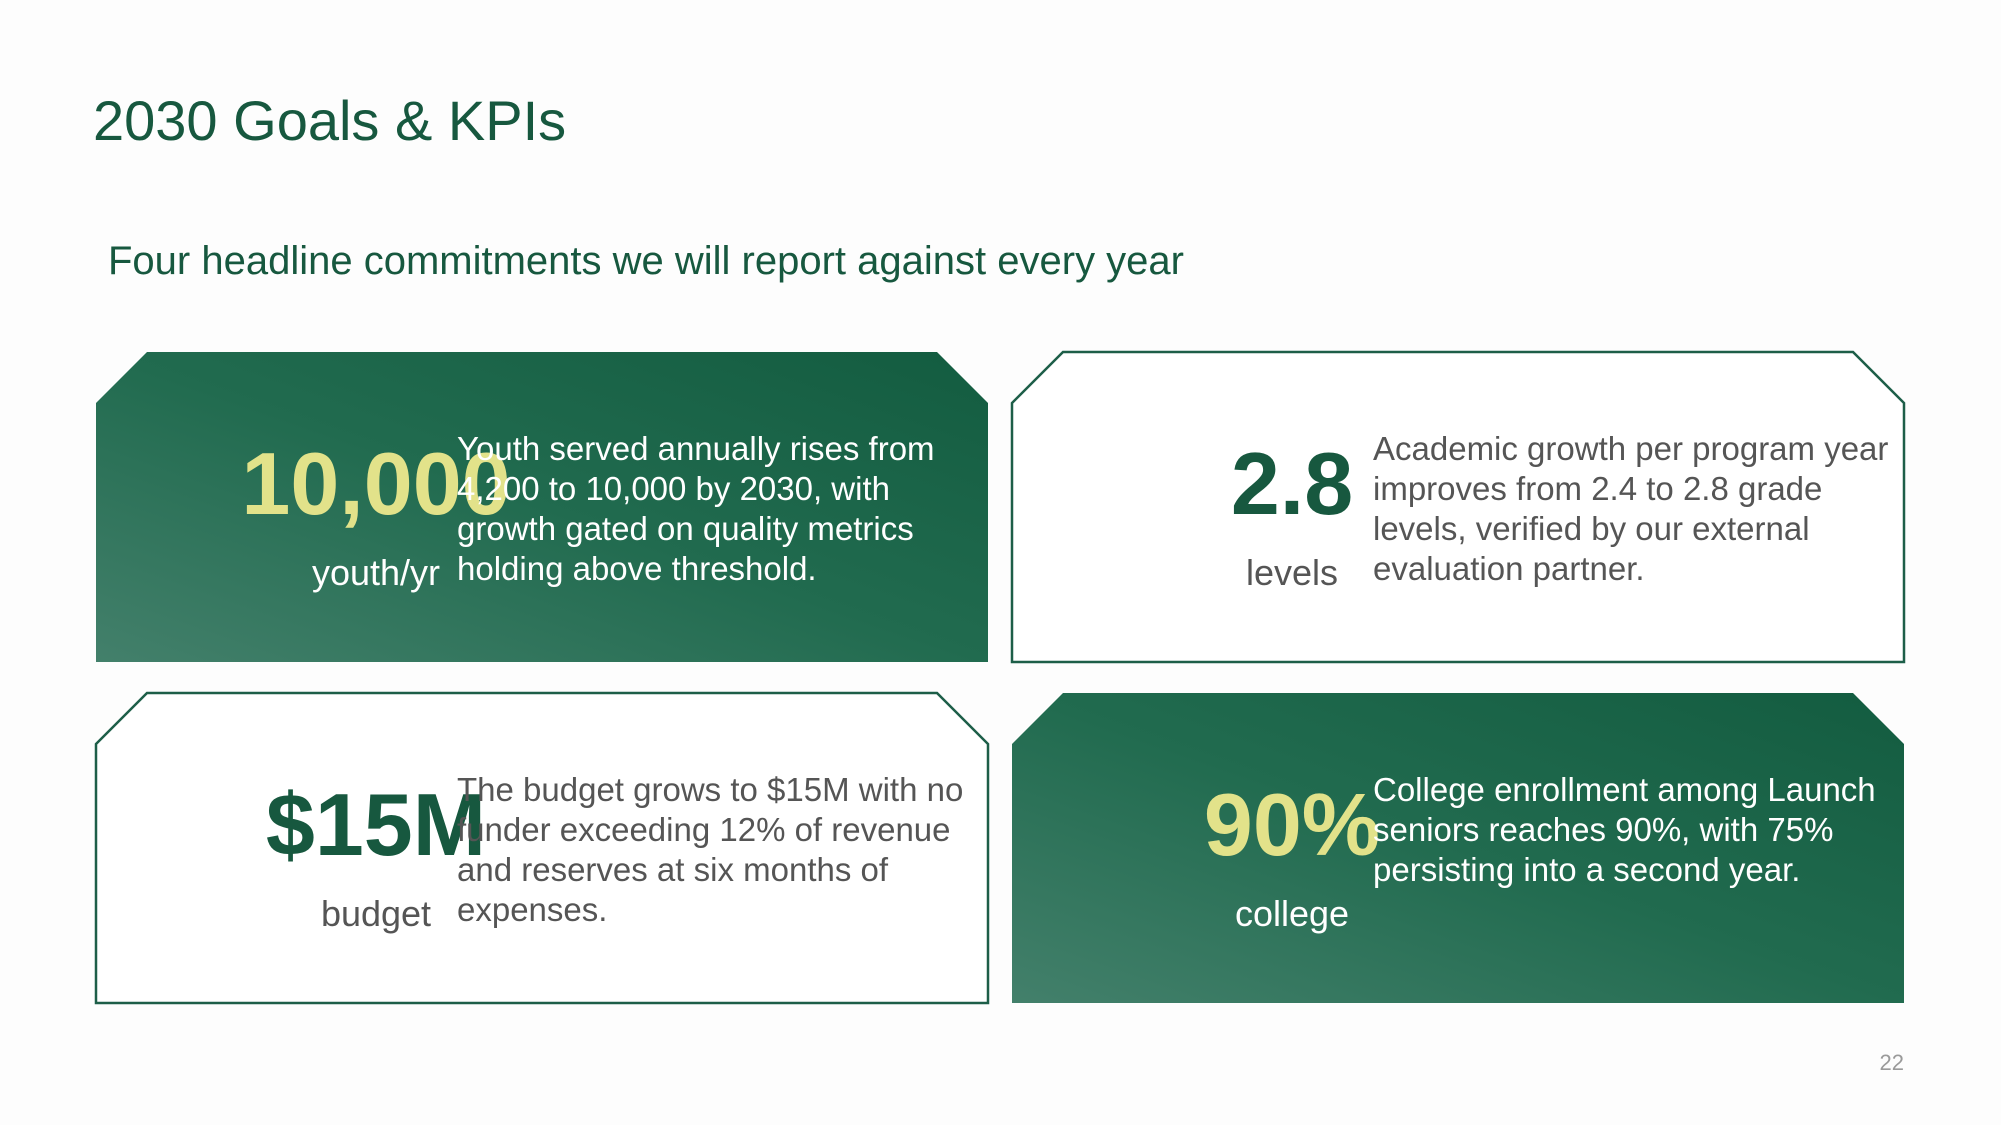 The image size is (2001, 1125). What do you see at coordinates (376, 483) in the screenshot?
I see `kpi-value: 10,000` at bounding box center [376, 483].